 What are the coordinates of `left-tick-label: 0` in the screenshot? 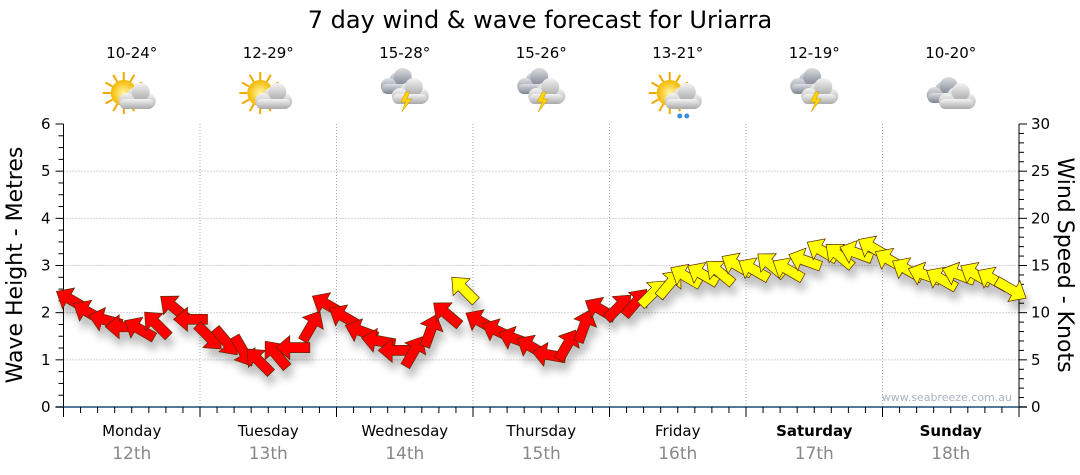 It's located at (46, 407).